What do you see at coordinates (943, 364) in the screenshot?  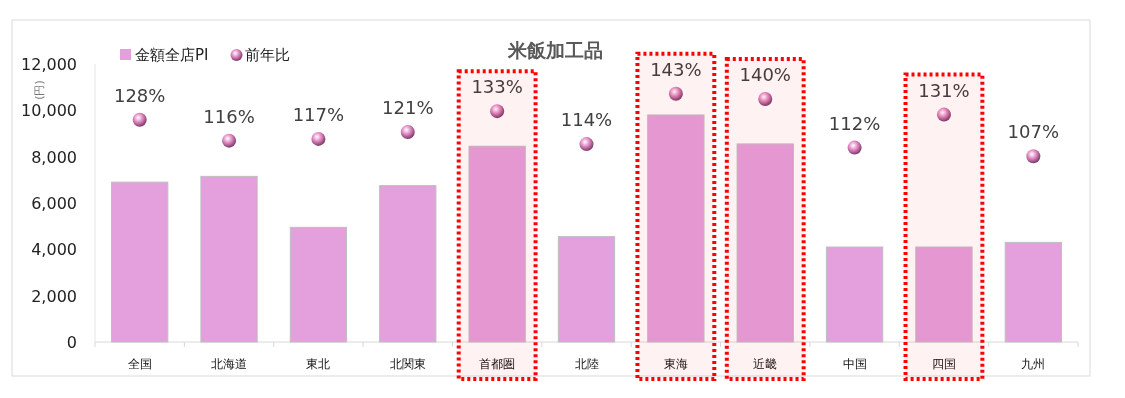 I see `x-tick-label: 四国` at bounding box center [943, 364].